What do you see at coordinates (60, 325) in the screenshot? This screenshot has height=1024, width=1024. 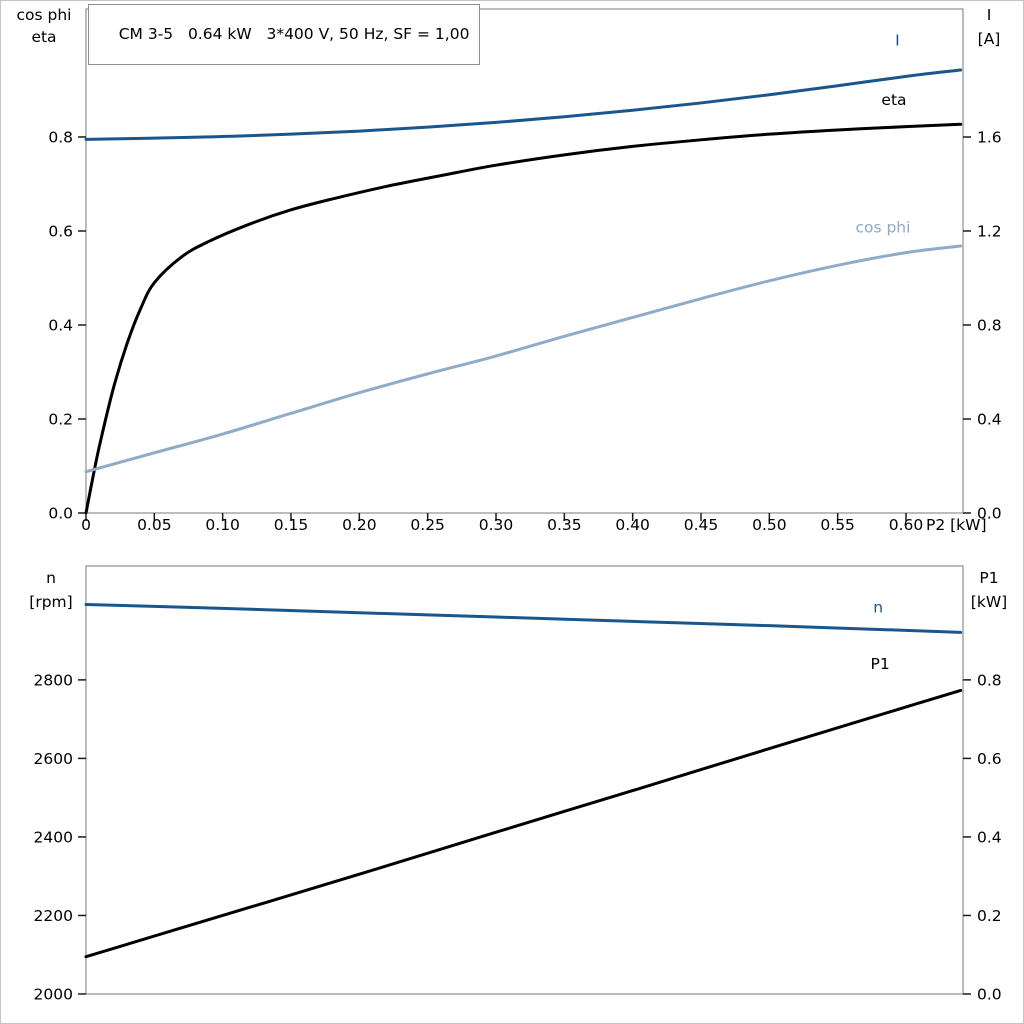 I see `top-left-tick-label: 0.4` at bounding box center [60, 325].